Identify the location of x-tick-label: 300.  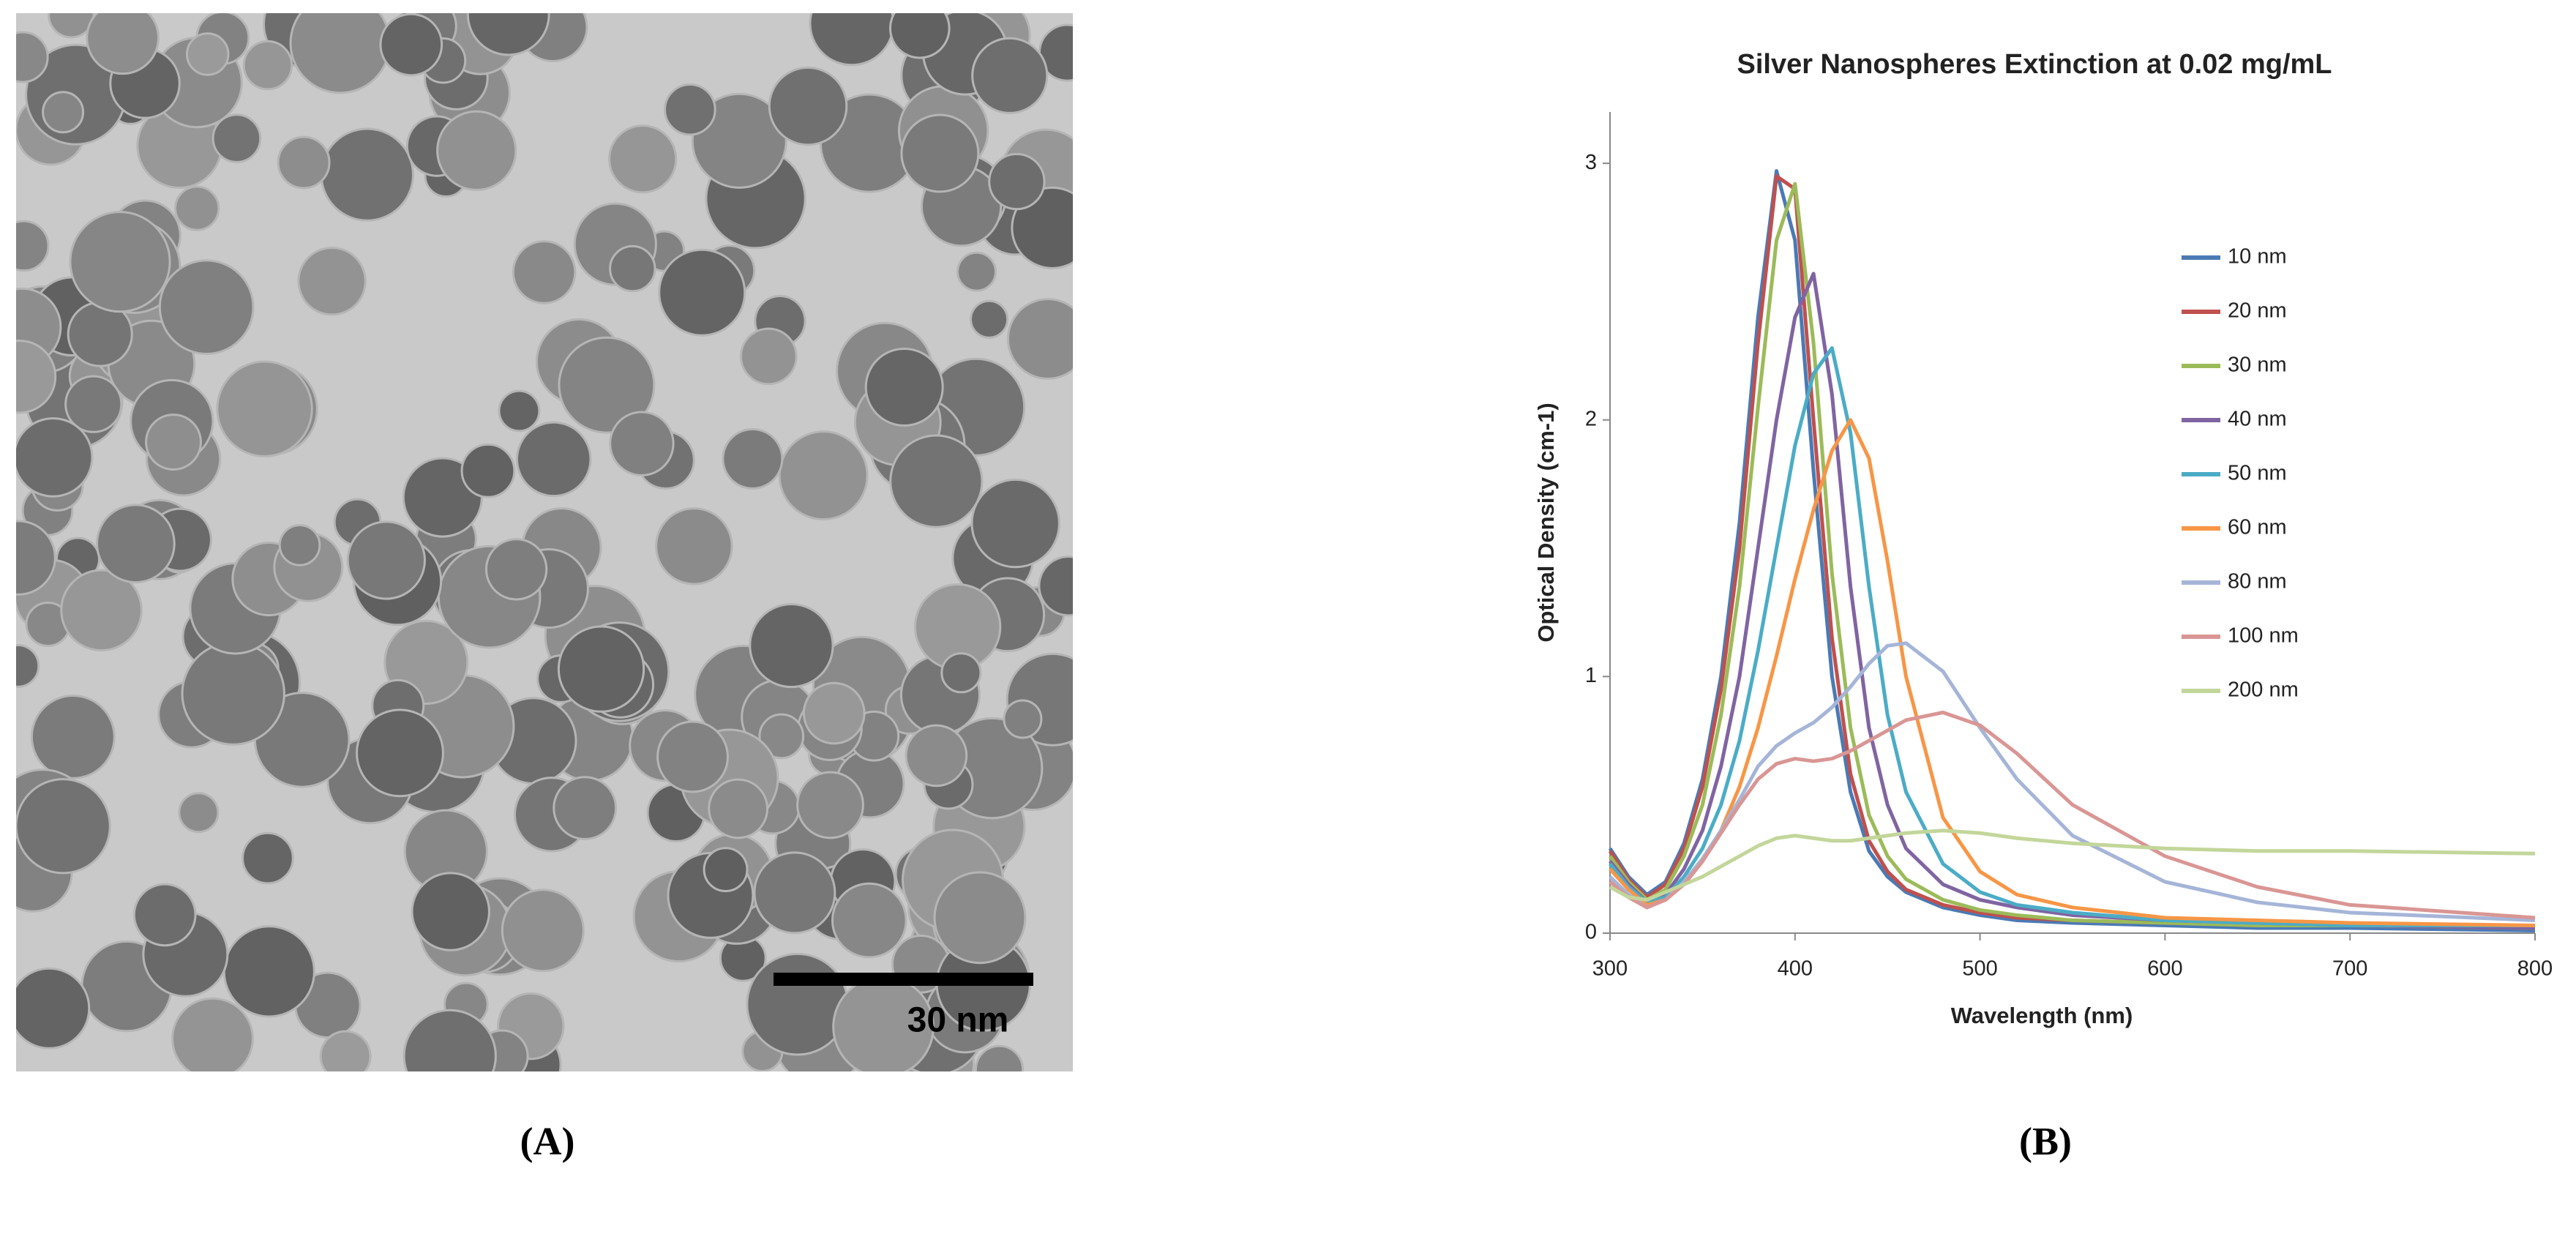
(1610, 969).